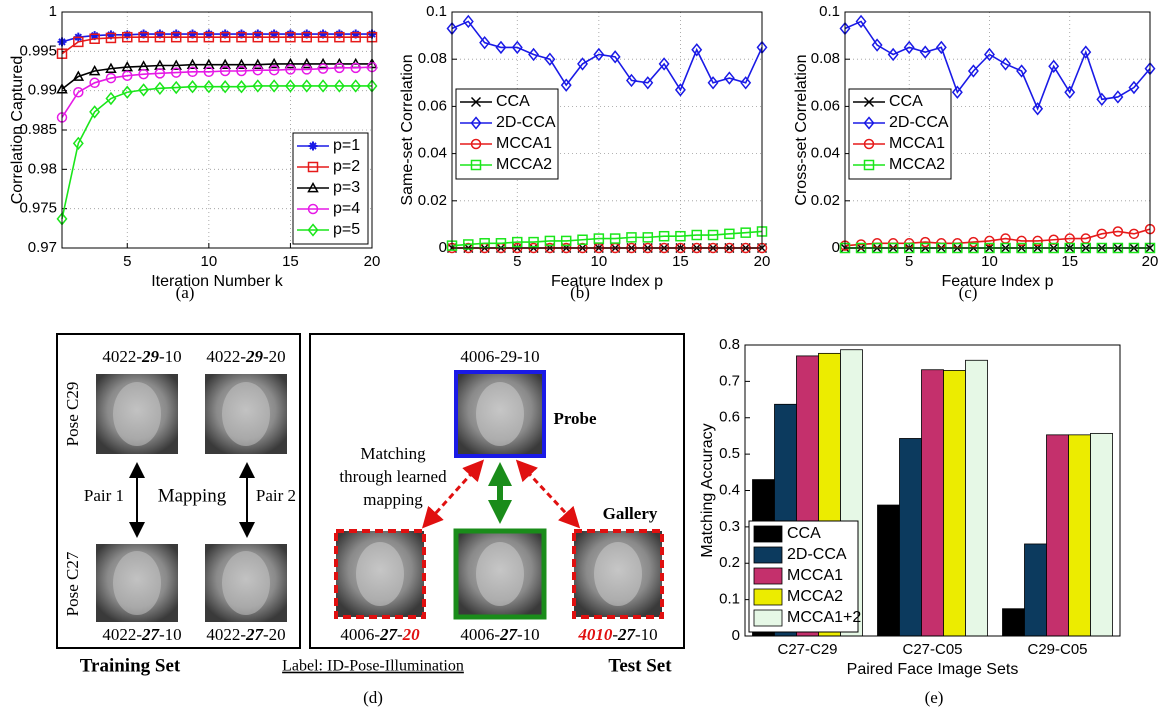 Image resolution: width=1158 pixels, height=717 pixels. I want to click on legend-label: CCA, so click(513, 101).